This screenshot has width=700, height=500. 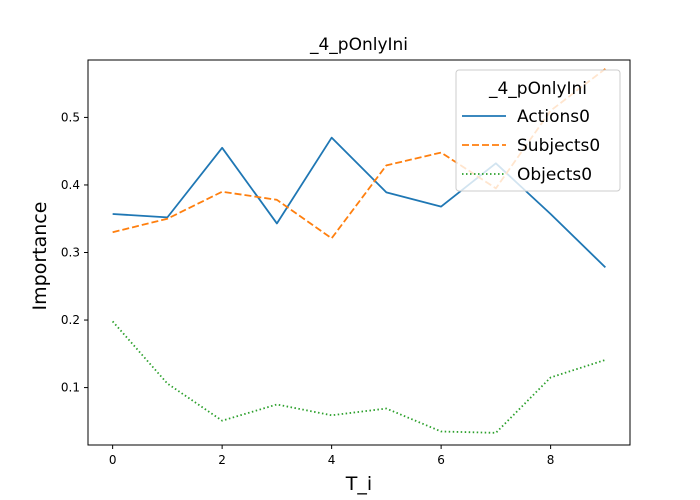 I want to click on legend-label: Actions0, so click(x=553, y=117).